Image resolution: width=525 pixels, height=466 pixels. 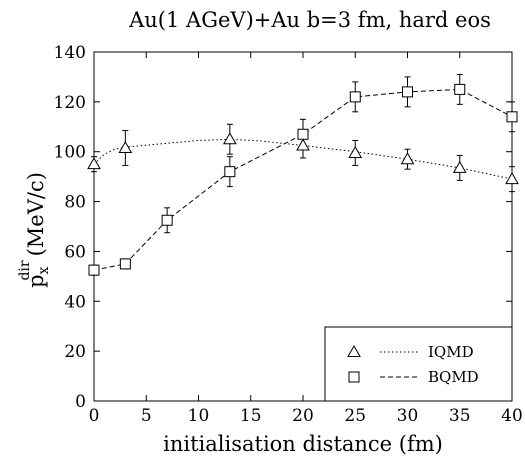 I want to click on x-tick-label: 15, so click(x=251, y=416).